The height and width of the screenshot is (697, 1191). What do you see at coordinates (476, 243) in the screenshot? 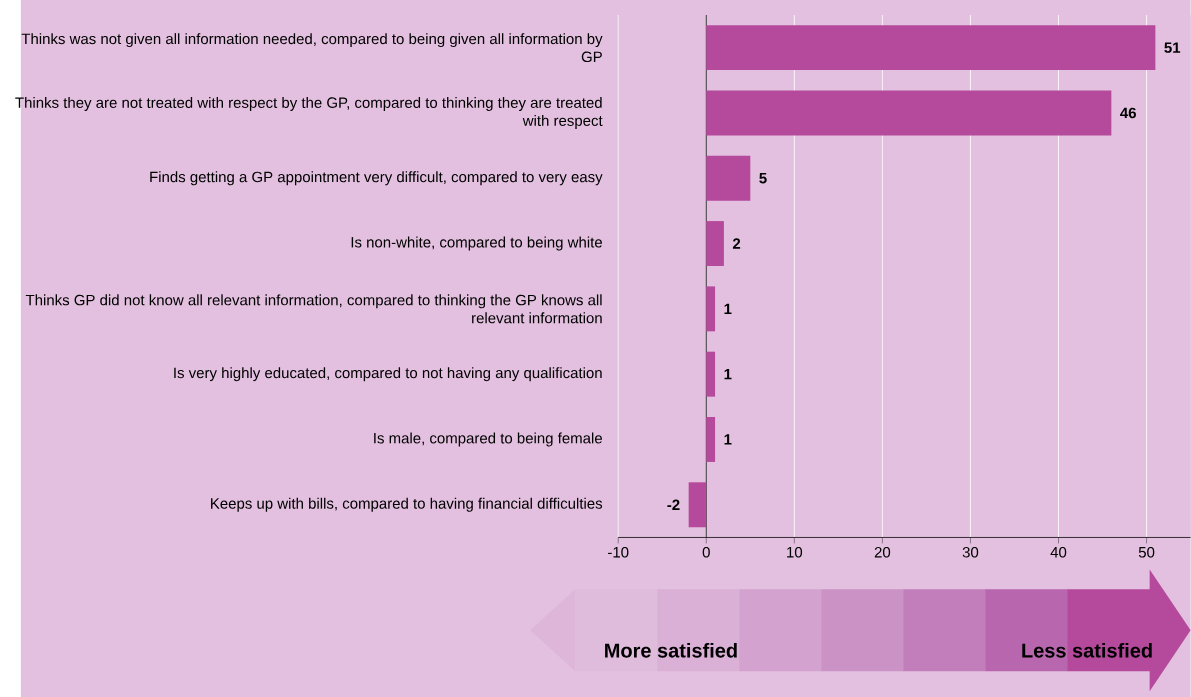
I see `y-tick-label: Is non-white, compared to being white` at bounding box center [476, 243].